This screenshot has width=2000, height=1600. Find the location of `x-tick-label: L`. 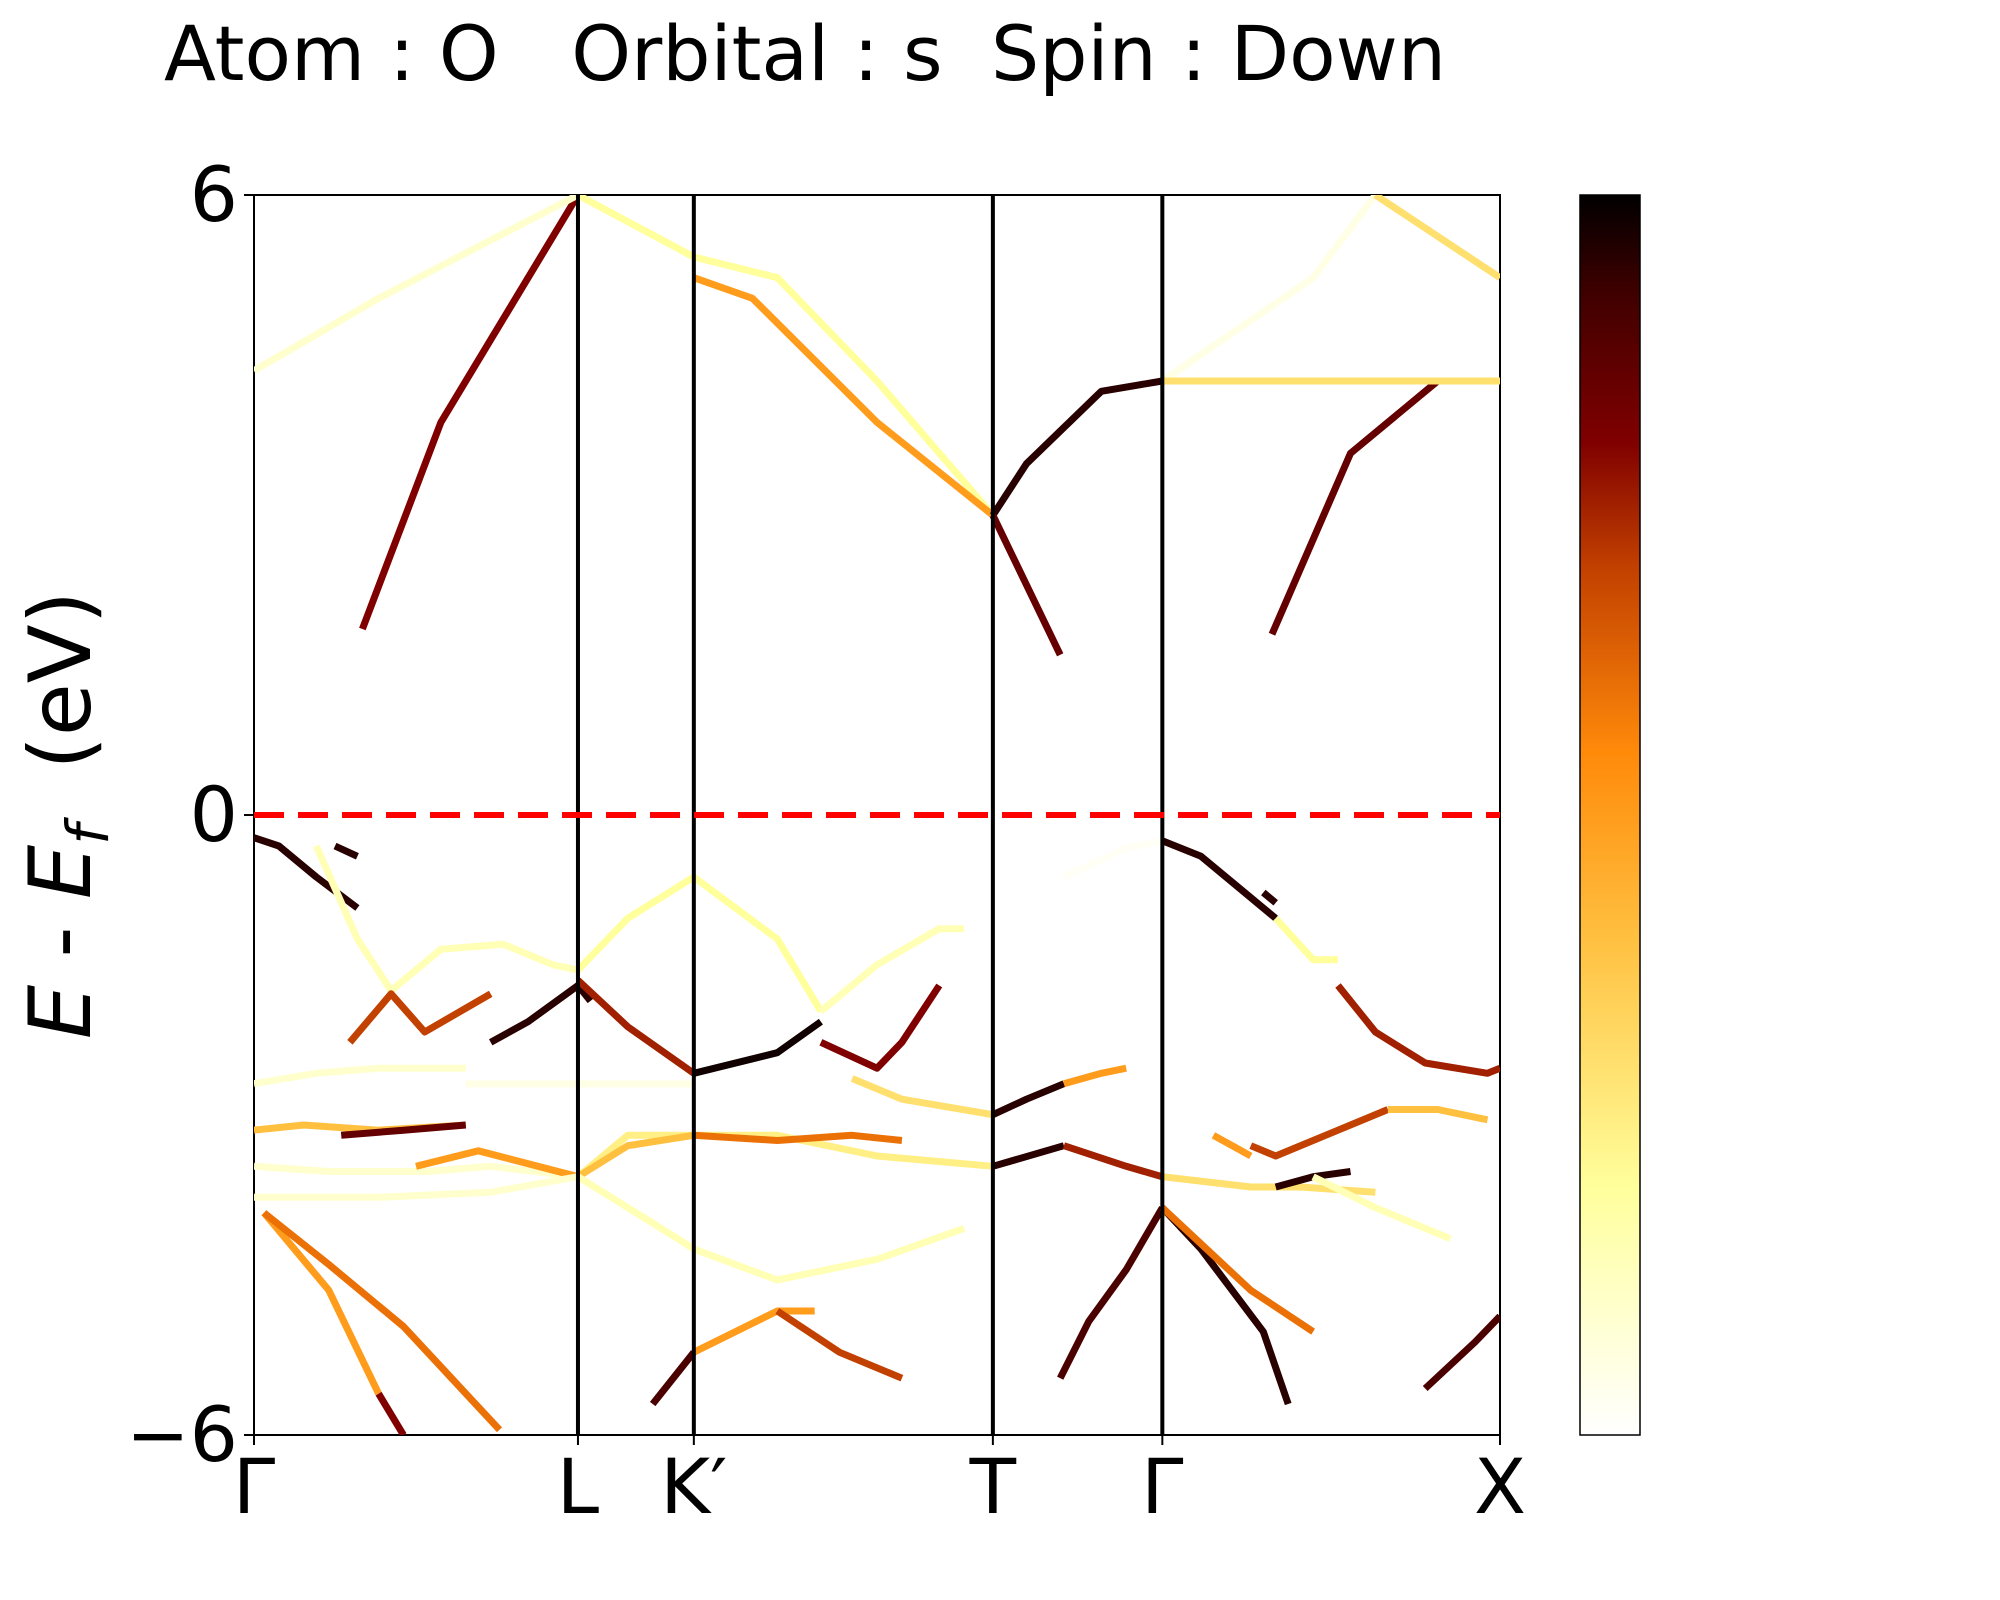

x-tick-label: L is located at coordinates (578, 1486).